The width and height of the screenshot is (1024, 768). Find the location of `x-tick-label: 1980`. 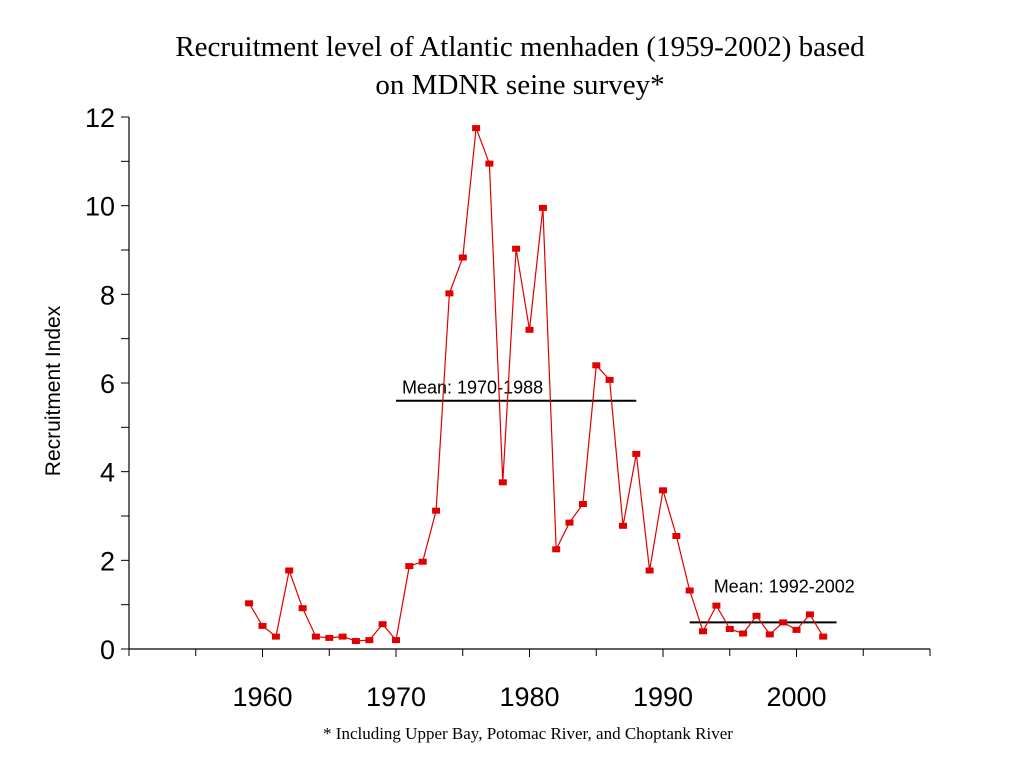

x-tick-label: 1980 is located at coordinates (529, 697).